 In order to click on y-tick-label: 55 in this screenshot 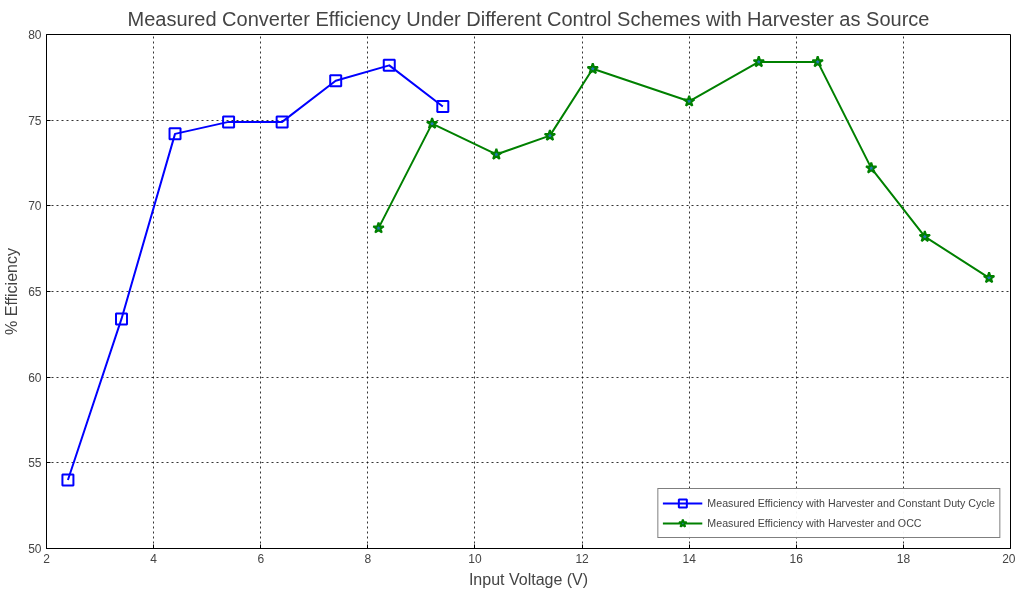, I will do `click(35, 463)`.